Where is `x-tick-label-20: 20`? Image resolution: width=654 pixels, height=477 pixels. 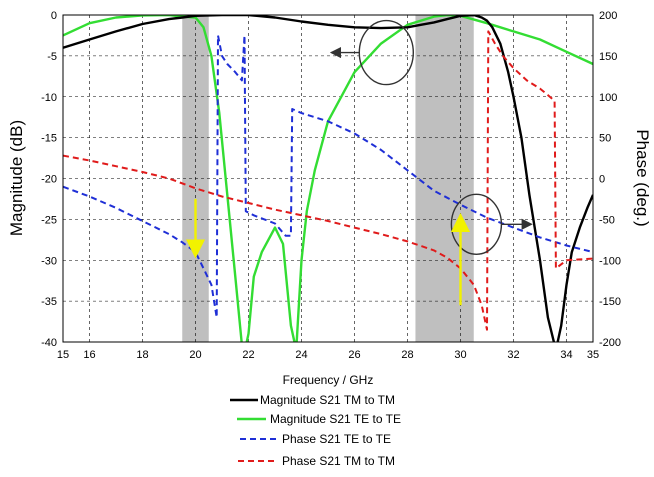
x-tick-label-20: 20 is located at coordinates (195, 355).